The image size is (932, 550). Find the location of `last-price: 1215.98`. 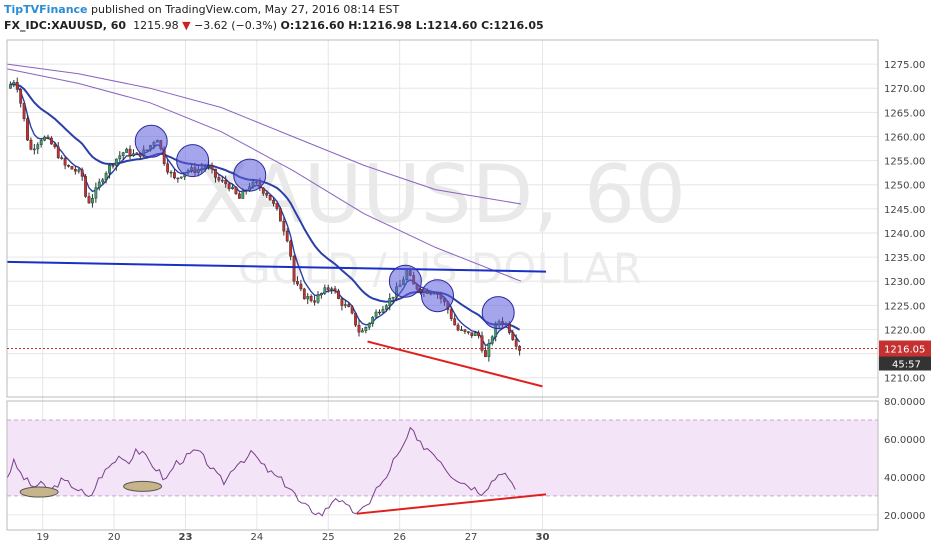

last-price: 1215.98 is located at coordinates (156, 25).